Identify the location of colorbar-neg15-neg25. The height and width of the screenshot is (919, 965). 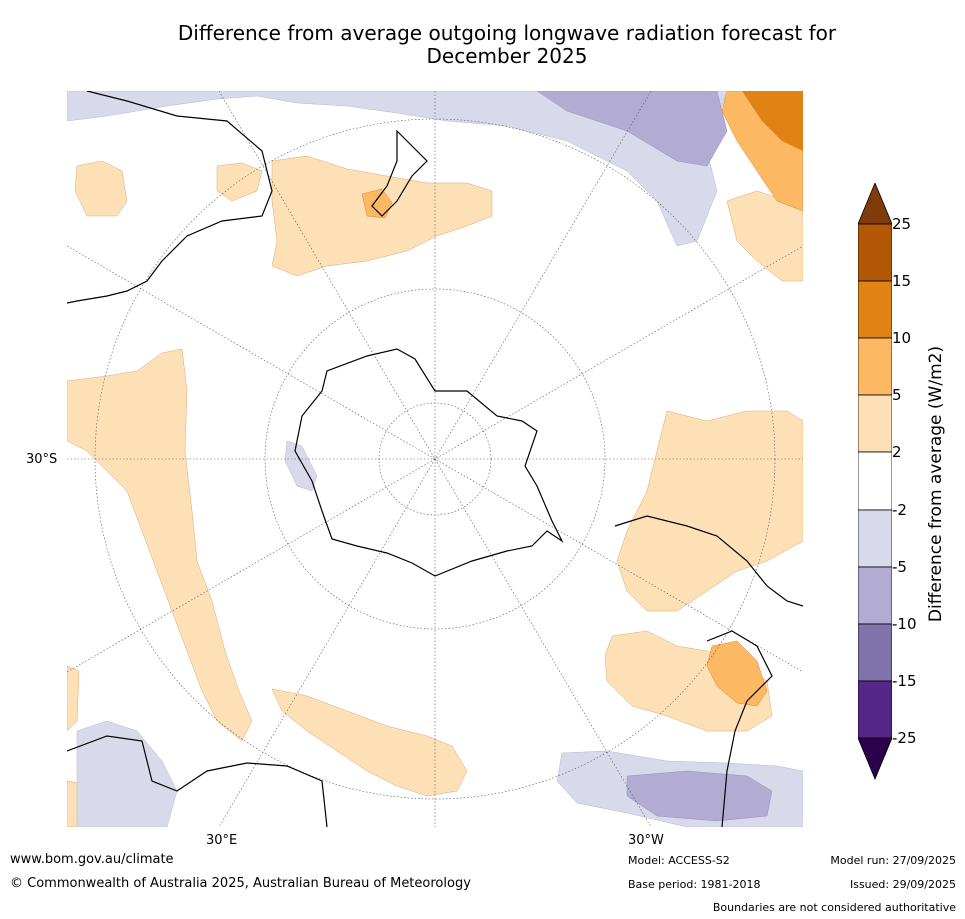
(875, 709).